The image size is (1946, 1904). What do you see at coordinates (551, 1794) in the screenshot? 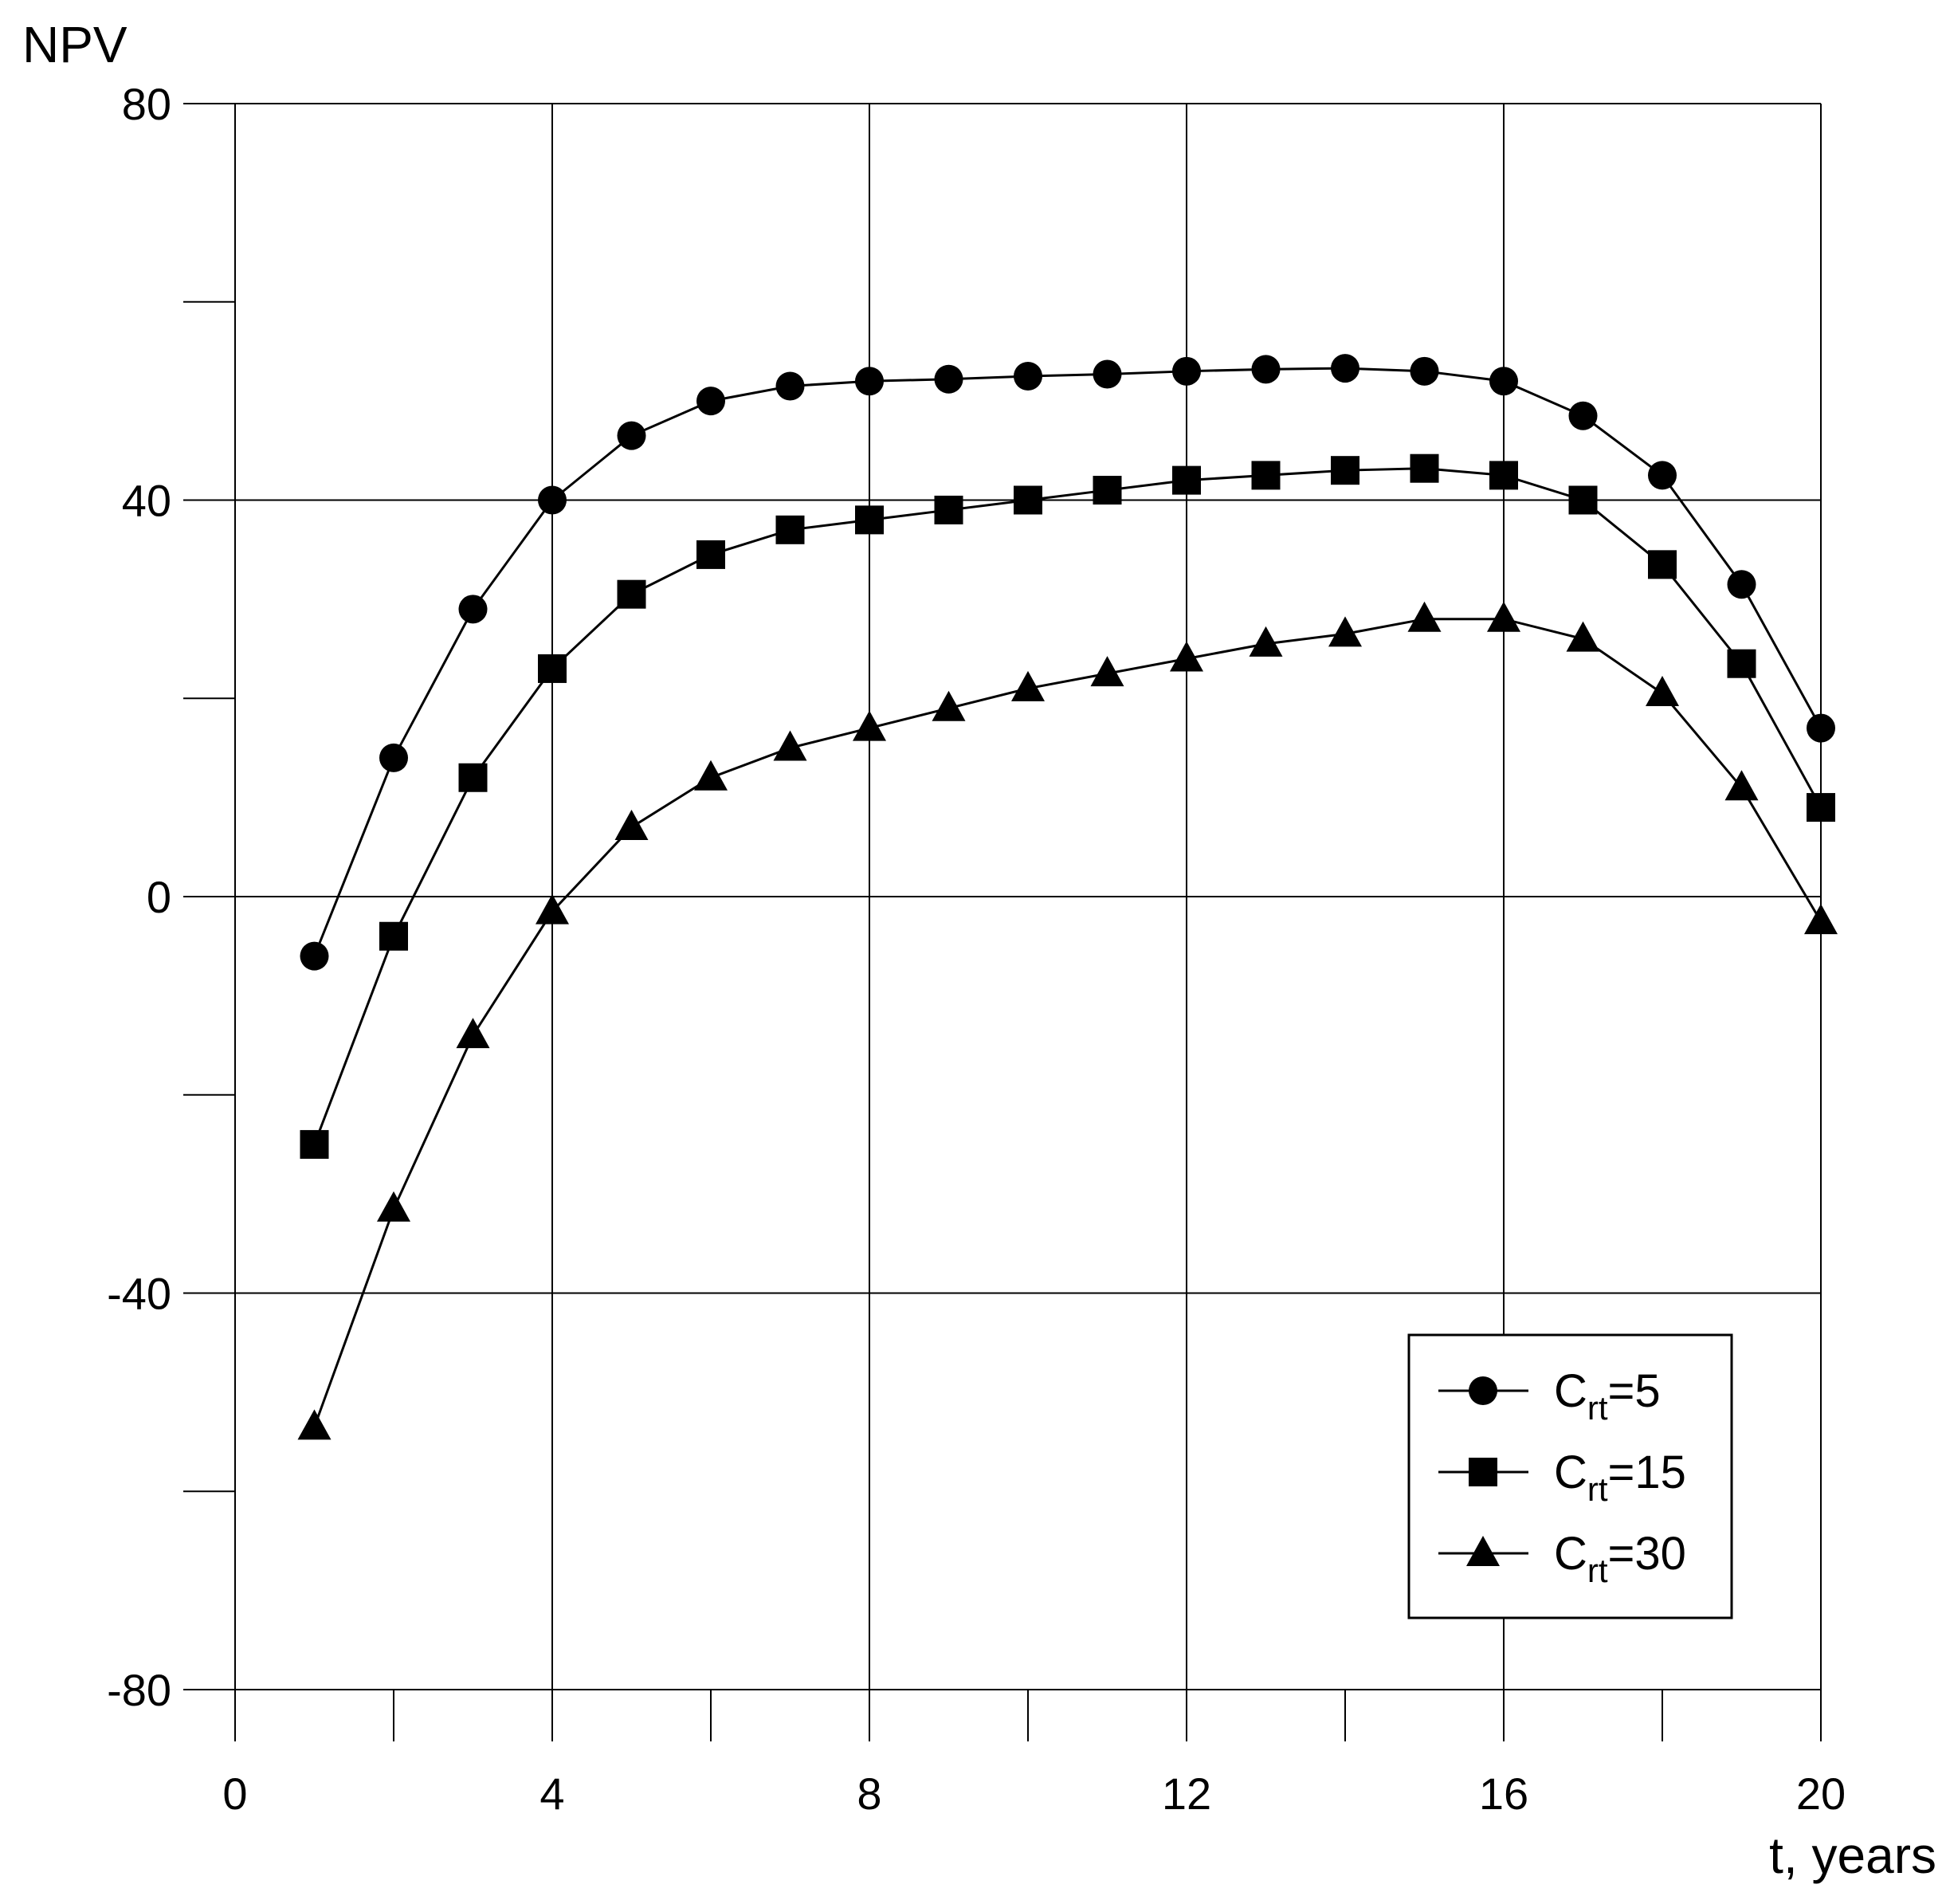
I see `x-tick-label-2: 4` at bounding box center [551, 1794].